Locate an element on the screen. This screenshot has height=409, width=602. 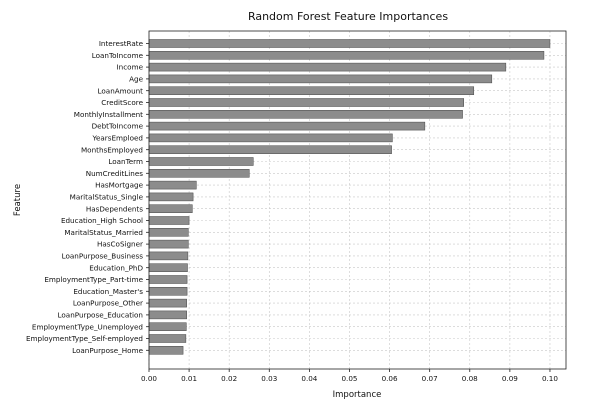
category-label: DebtToIncome is located at coordinates (118, 126).